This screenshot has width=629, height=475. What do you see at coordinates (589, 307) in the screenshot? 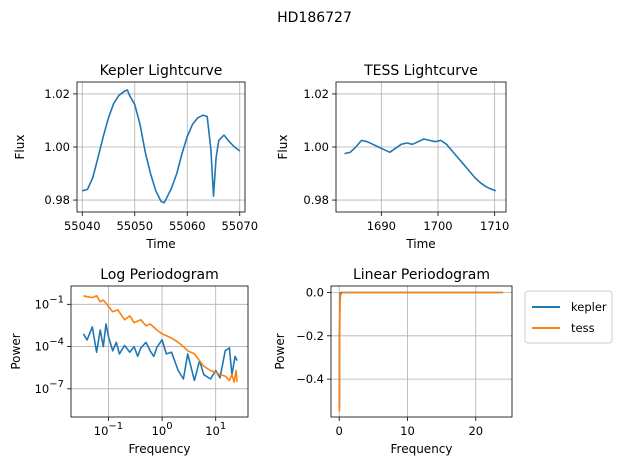
I see `legend-kepler-label: kepler` at bounding box center [589, 307].